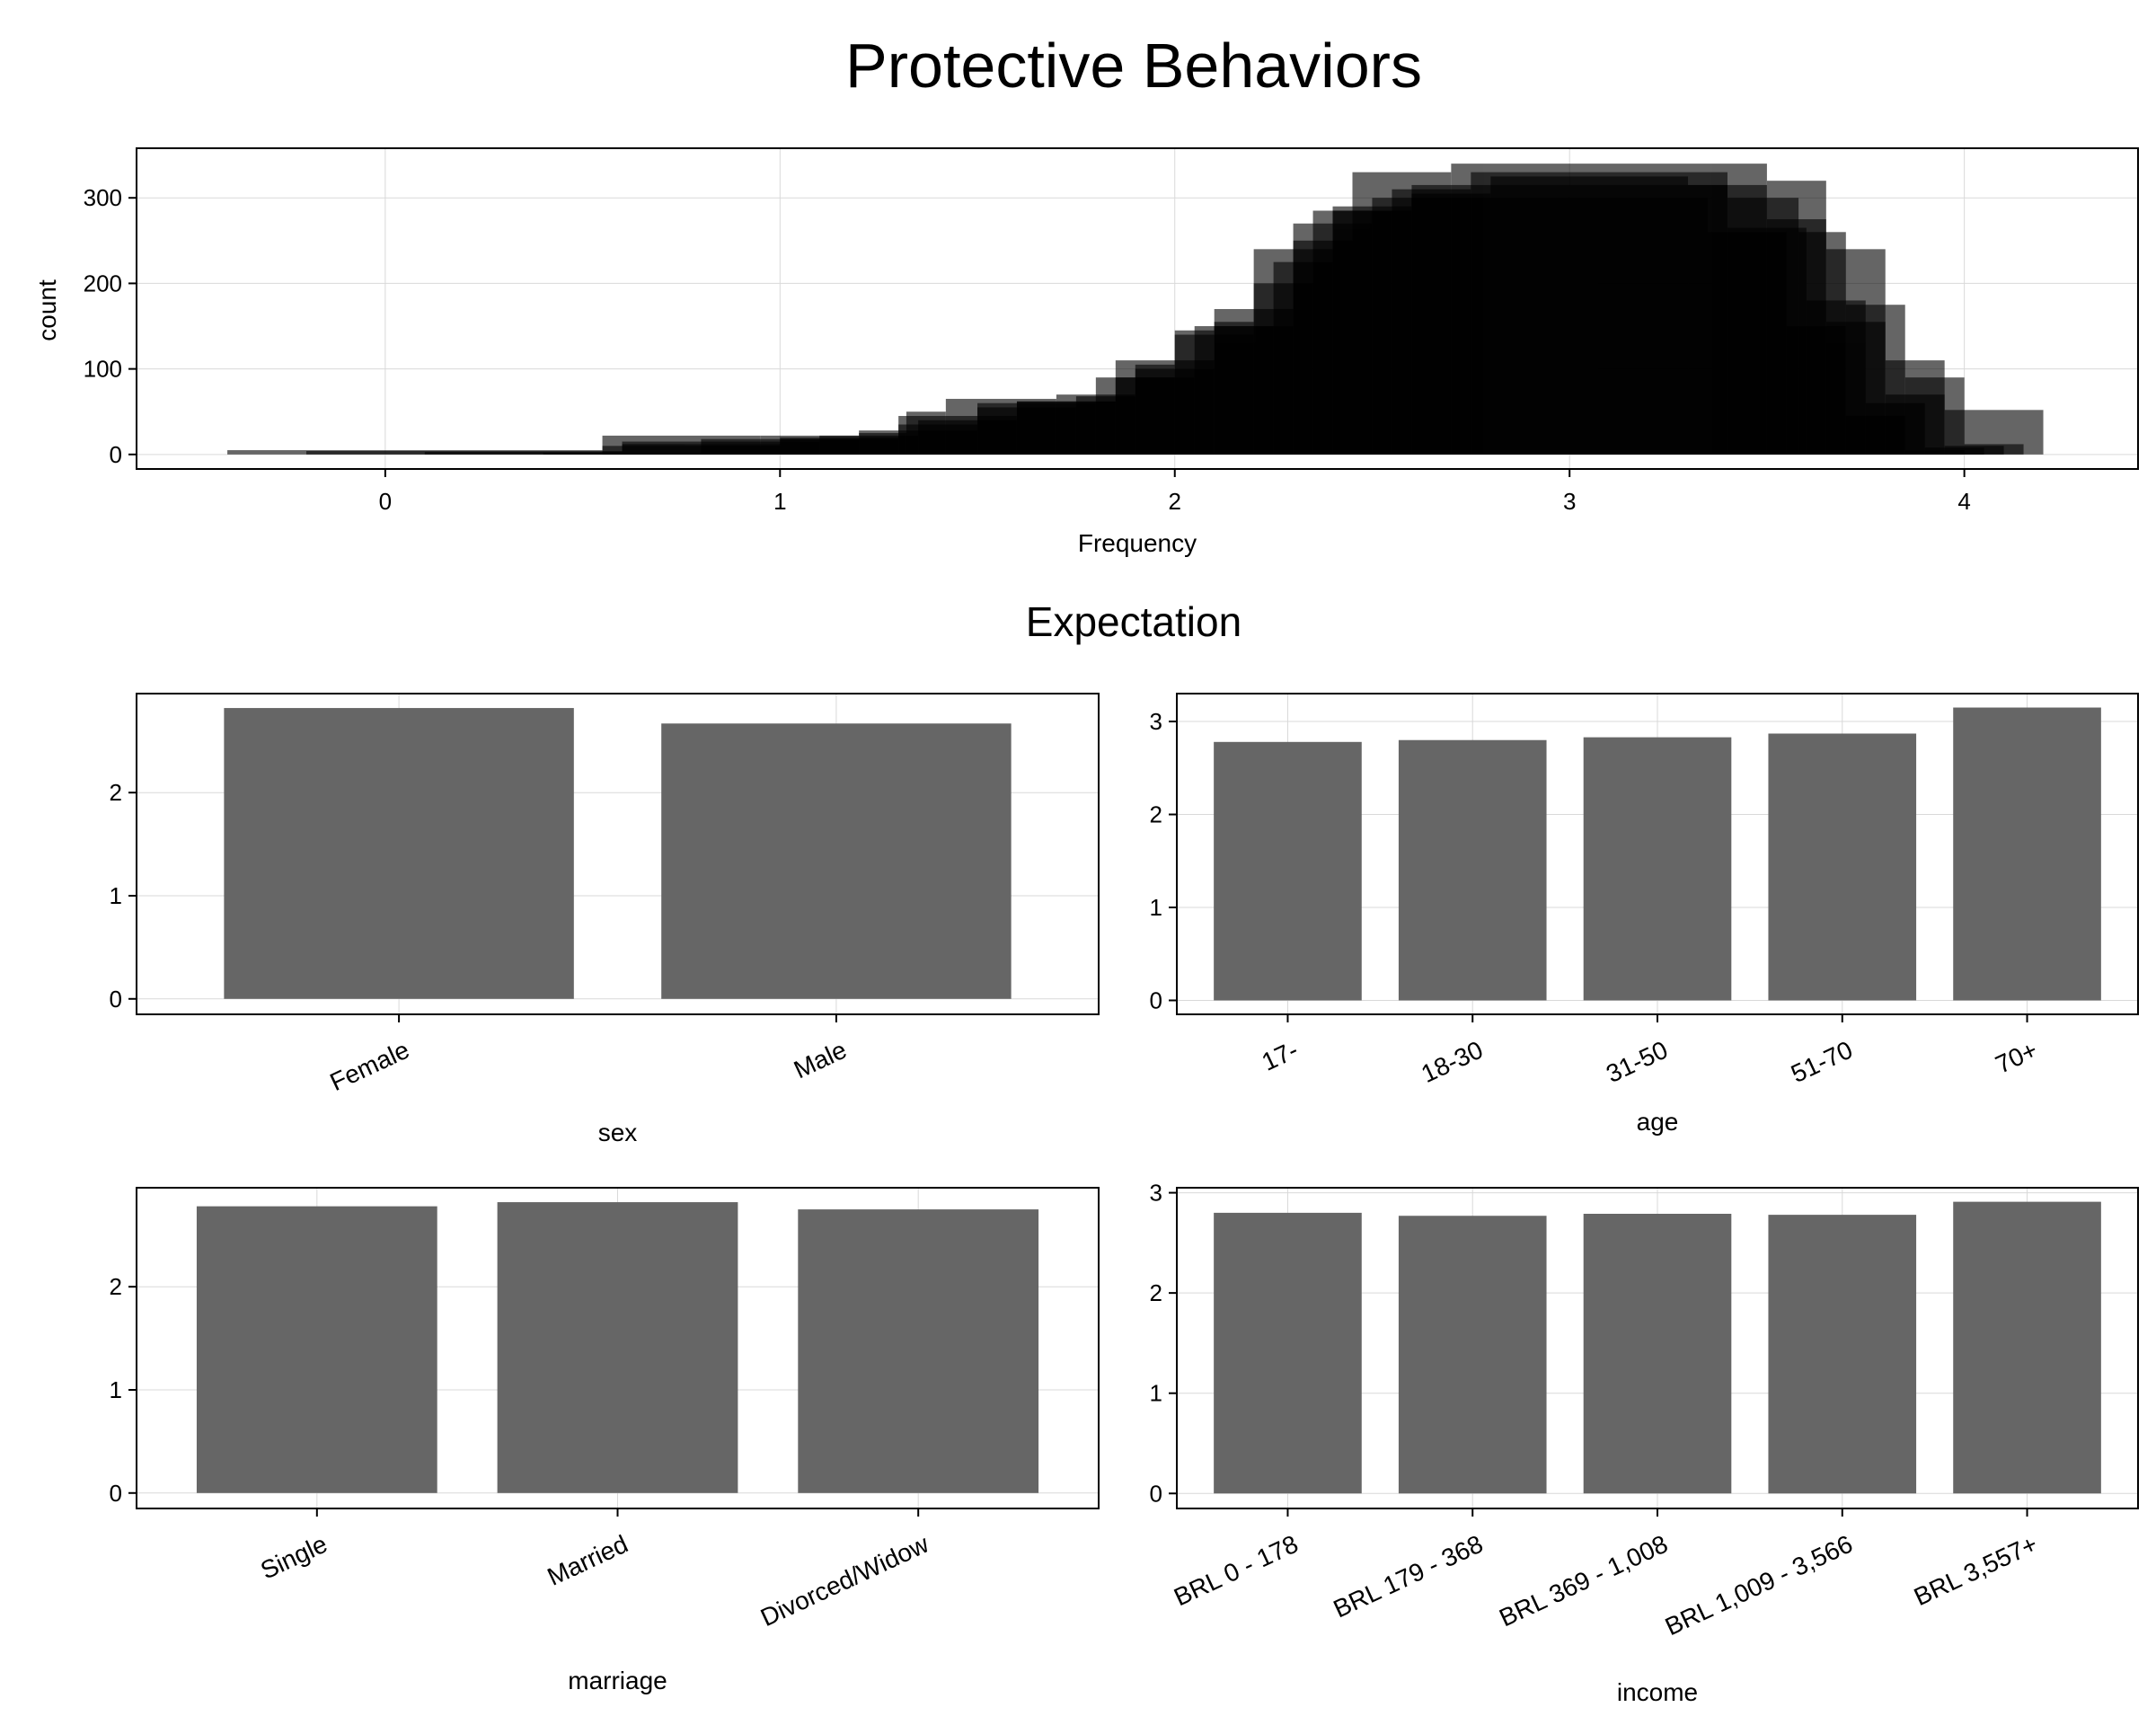  I want to click on x-tick-label: 2, so click(1175, 501).